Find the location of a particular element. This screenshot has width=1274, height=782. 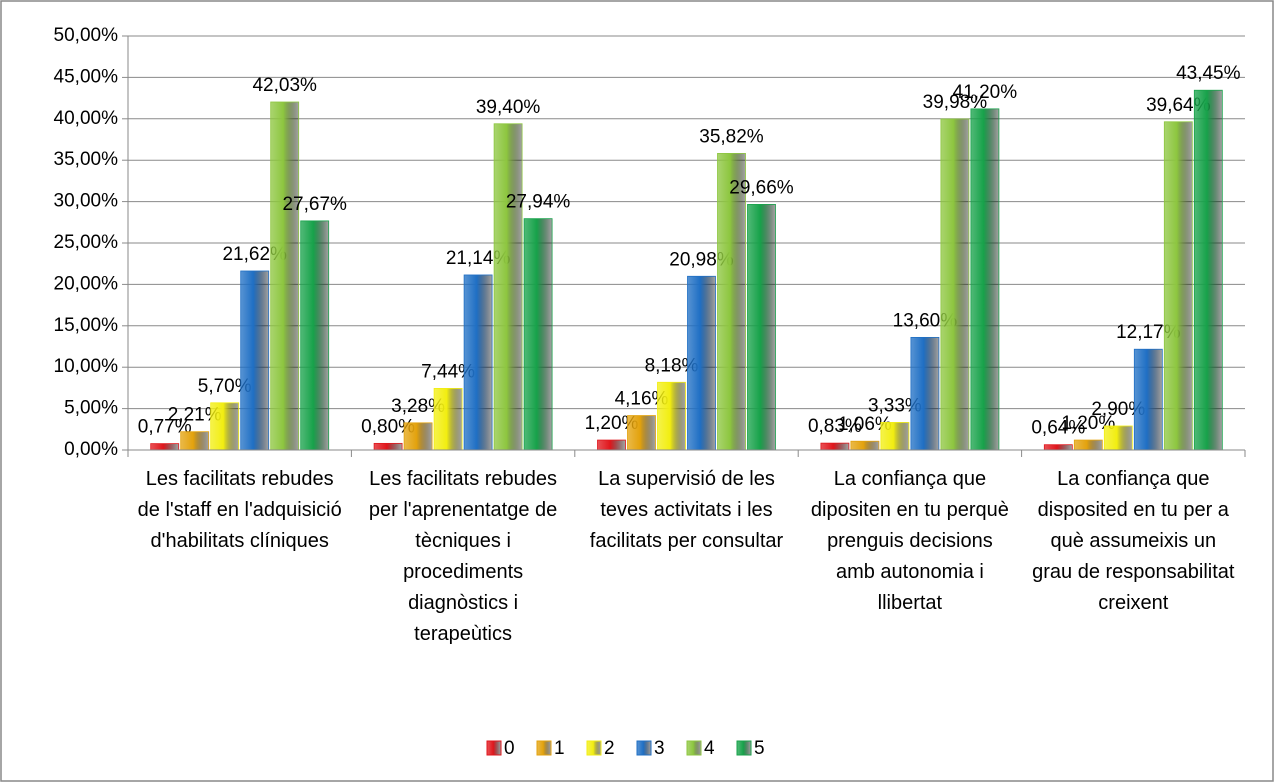

legend-label: 1 is located at coordinates (559, 748).